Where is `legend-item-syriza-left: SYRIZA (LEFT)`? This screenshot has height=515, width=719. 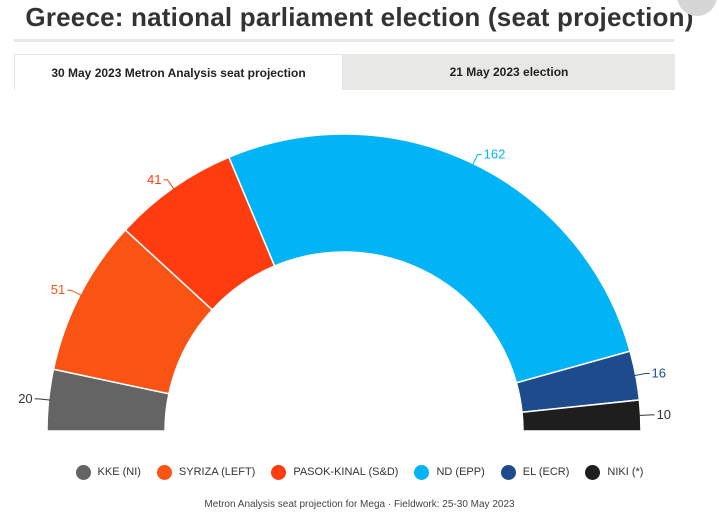 legend-item-syriza-left: SYRIZA (LEFT) is located at coordinates (206, 472).